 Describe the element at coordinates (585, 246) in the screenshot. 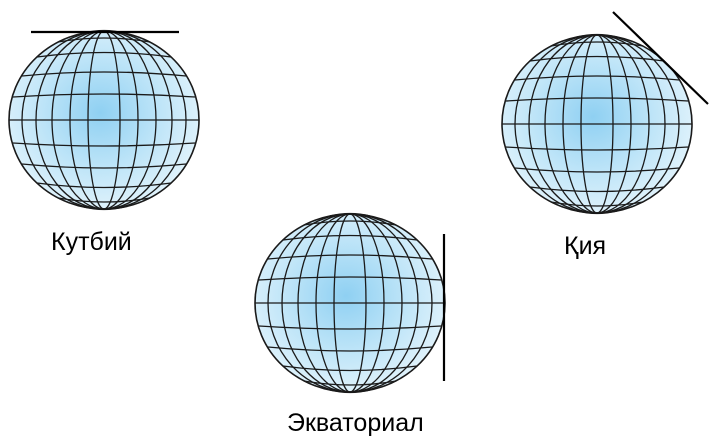

I see `oblique-label: Қия` at that location.